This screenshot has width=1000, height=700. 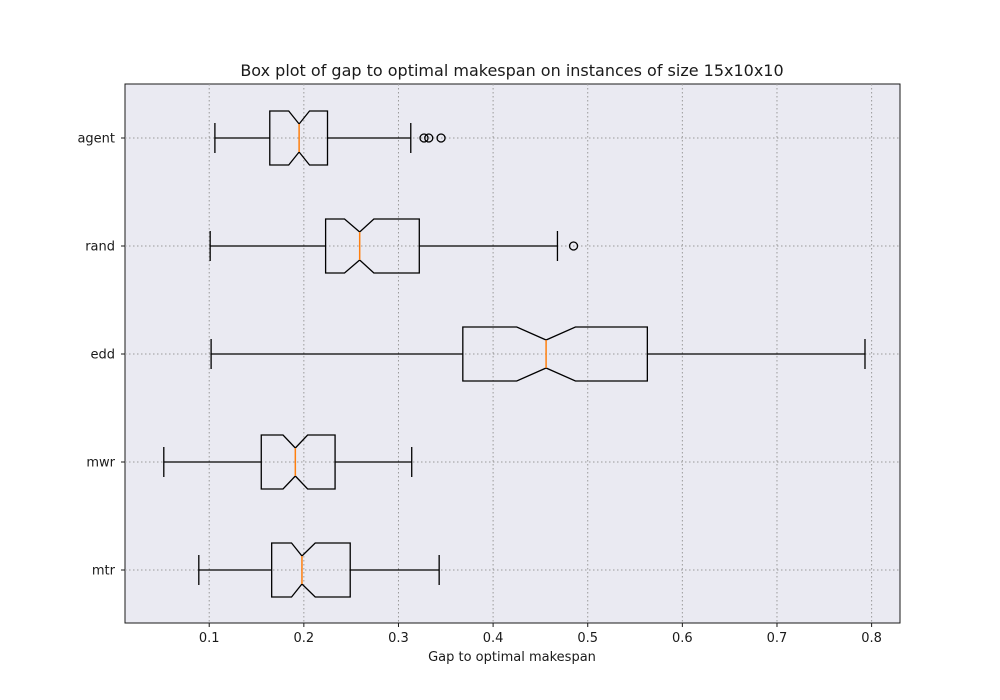 I want to click on x-tick-label: 0.5, so click(x=587, y=638).